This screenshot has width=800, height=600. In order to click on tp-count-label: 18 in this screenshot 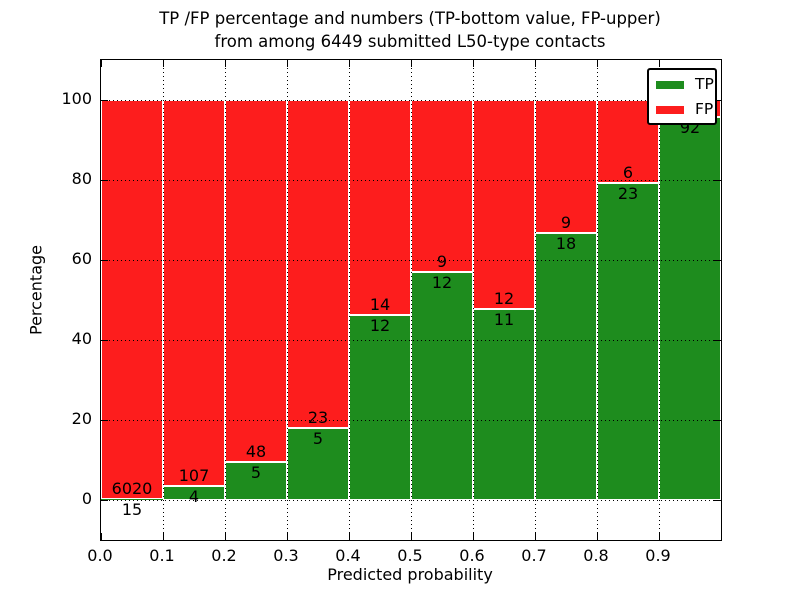, I will do `click(566, 244)`.